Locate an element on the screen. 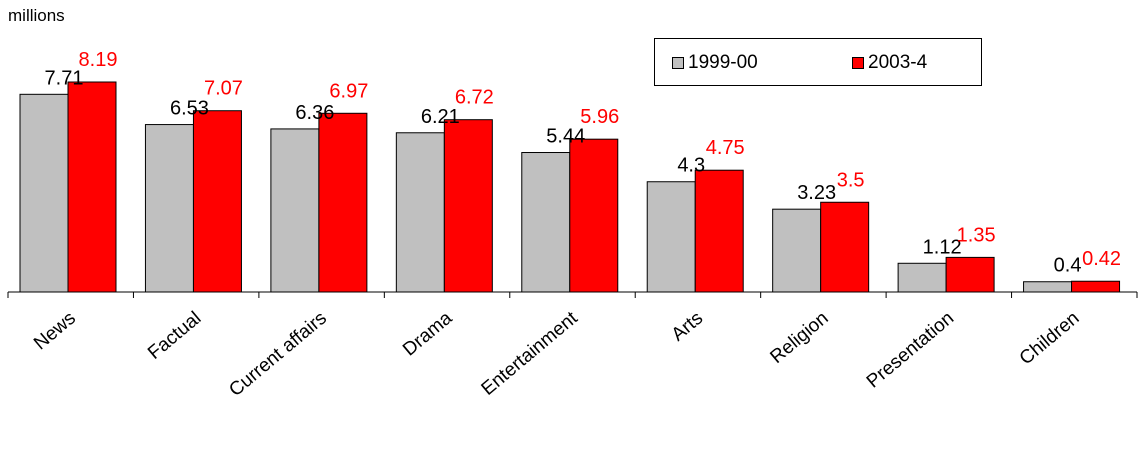  value-label-1999-00-1: 6.53 is located at coordinates (189, 109).